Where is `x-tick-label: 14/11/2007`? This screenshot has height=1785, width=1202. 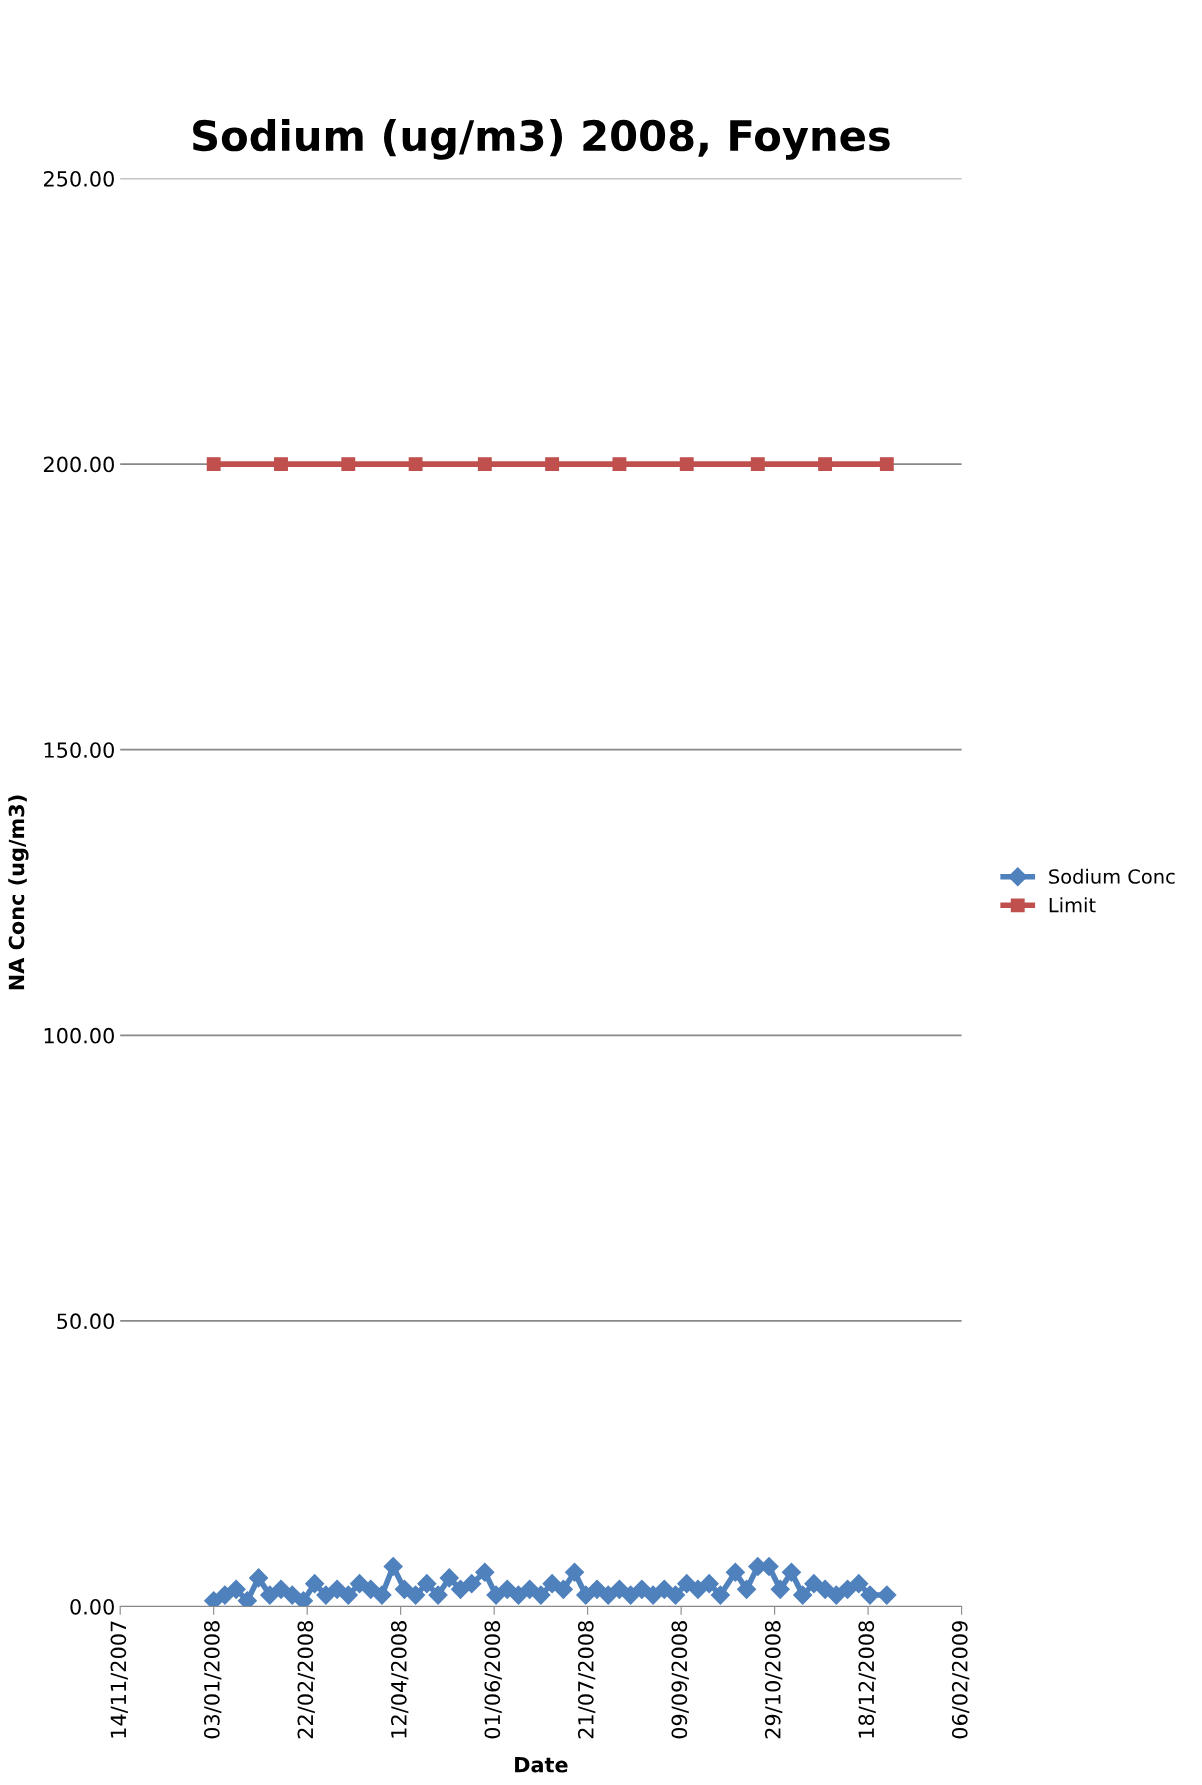
x-tick-label: 14/11/2007 is located at coordinates (119, 1679).